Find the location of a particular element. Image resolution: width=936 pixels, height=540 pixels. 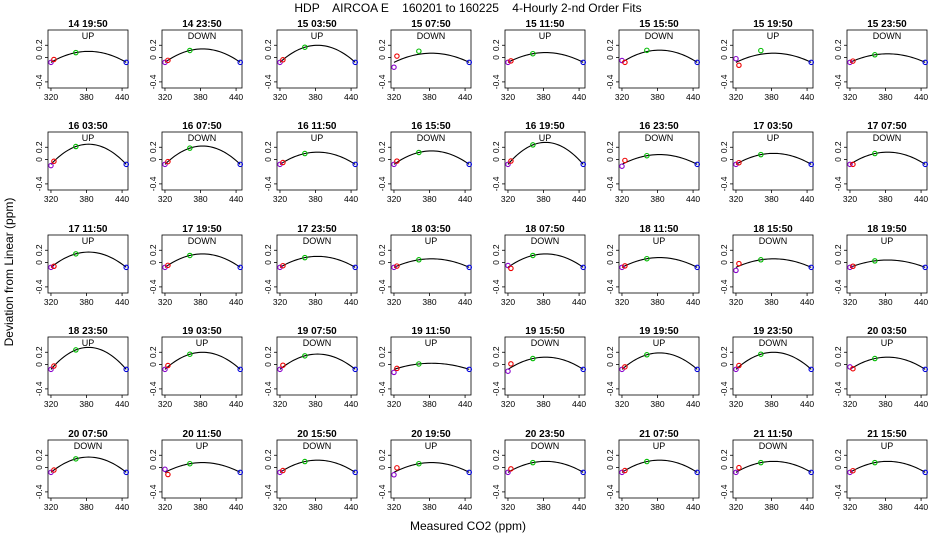

panel-title: 17 11:50 is located at coordinates (88, 229).